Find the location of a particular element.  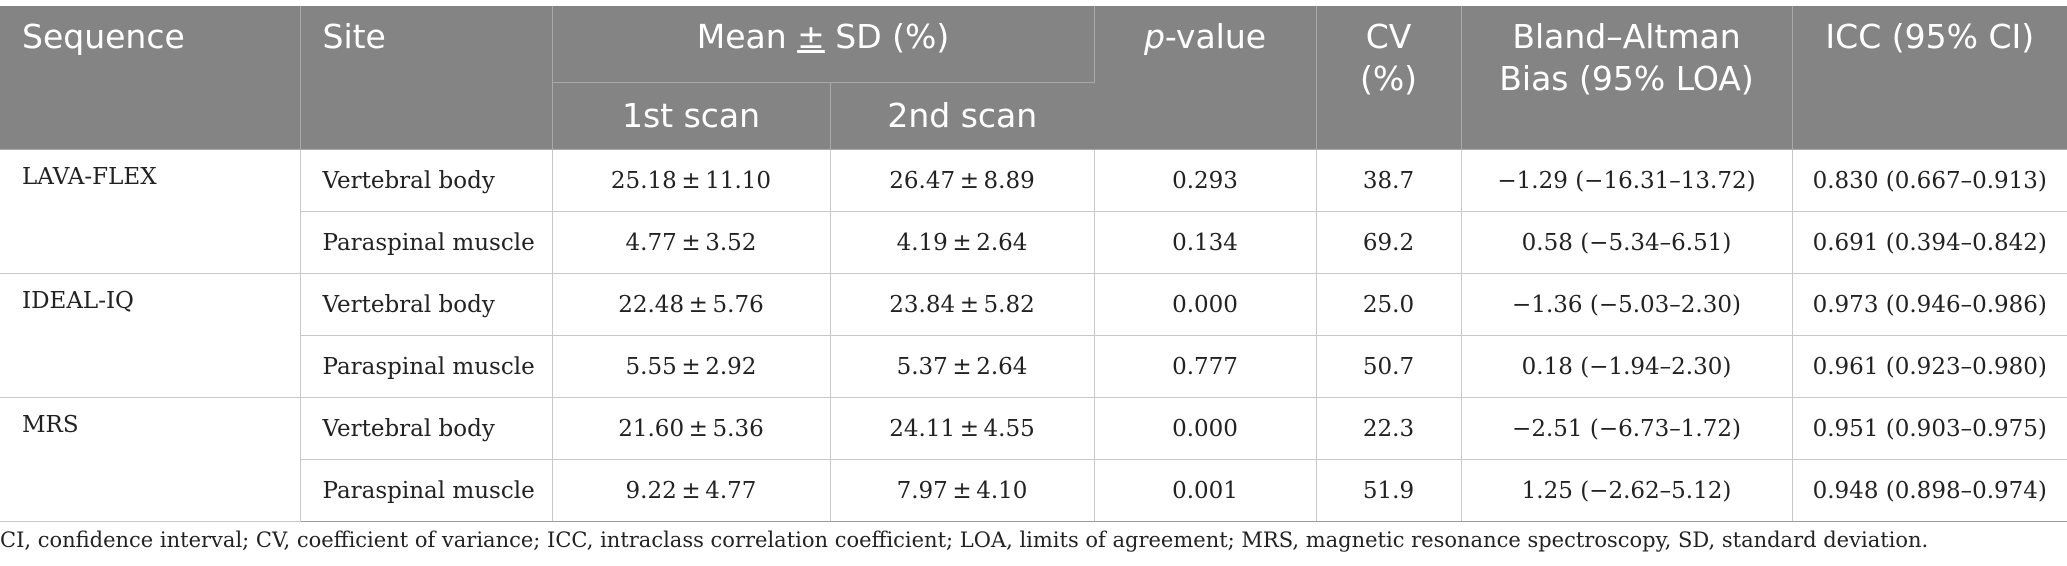

bland-altman-cell: 0.18 (−1.94–2.30) is located at coordinates (1627, 366).